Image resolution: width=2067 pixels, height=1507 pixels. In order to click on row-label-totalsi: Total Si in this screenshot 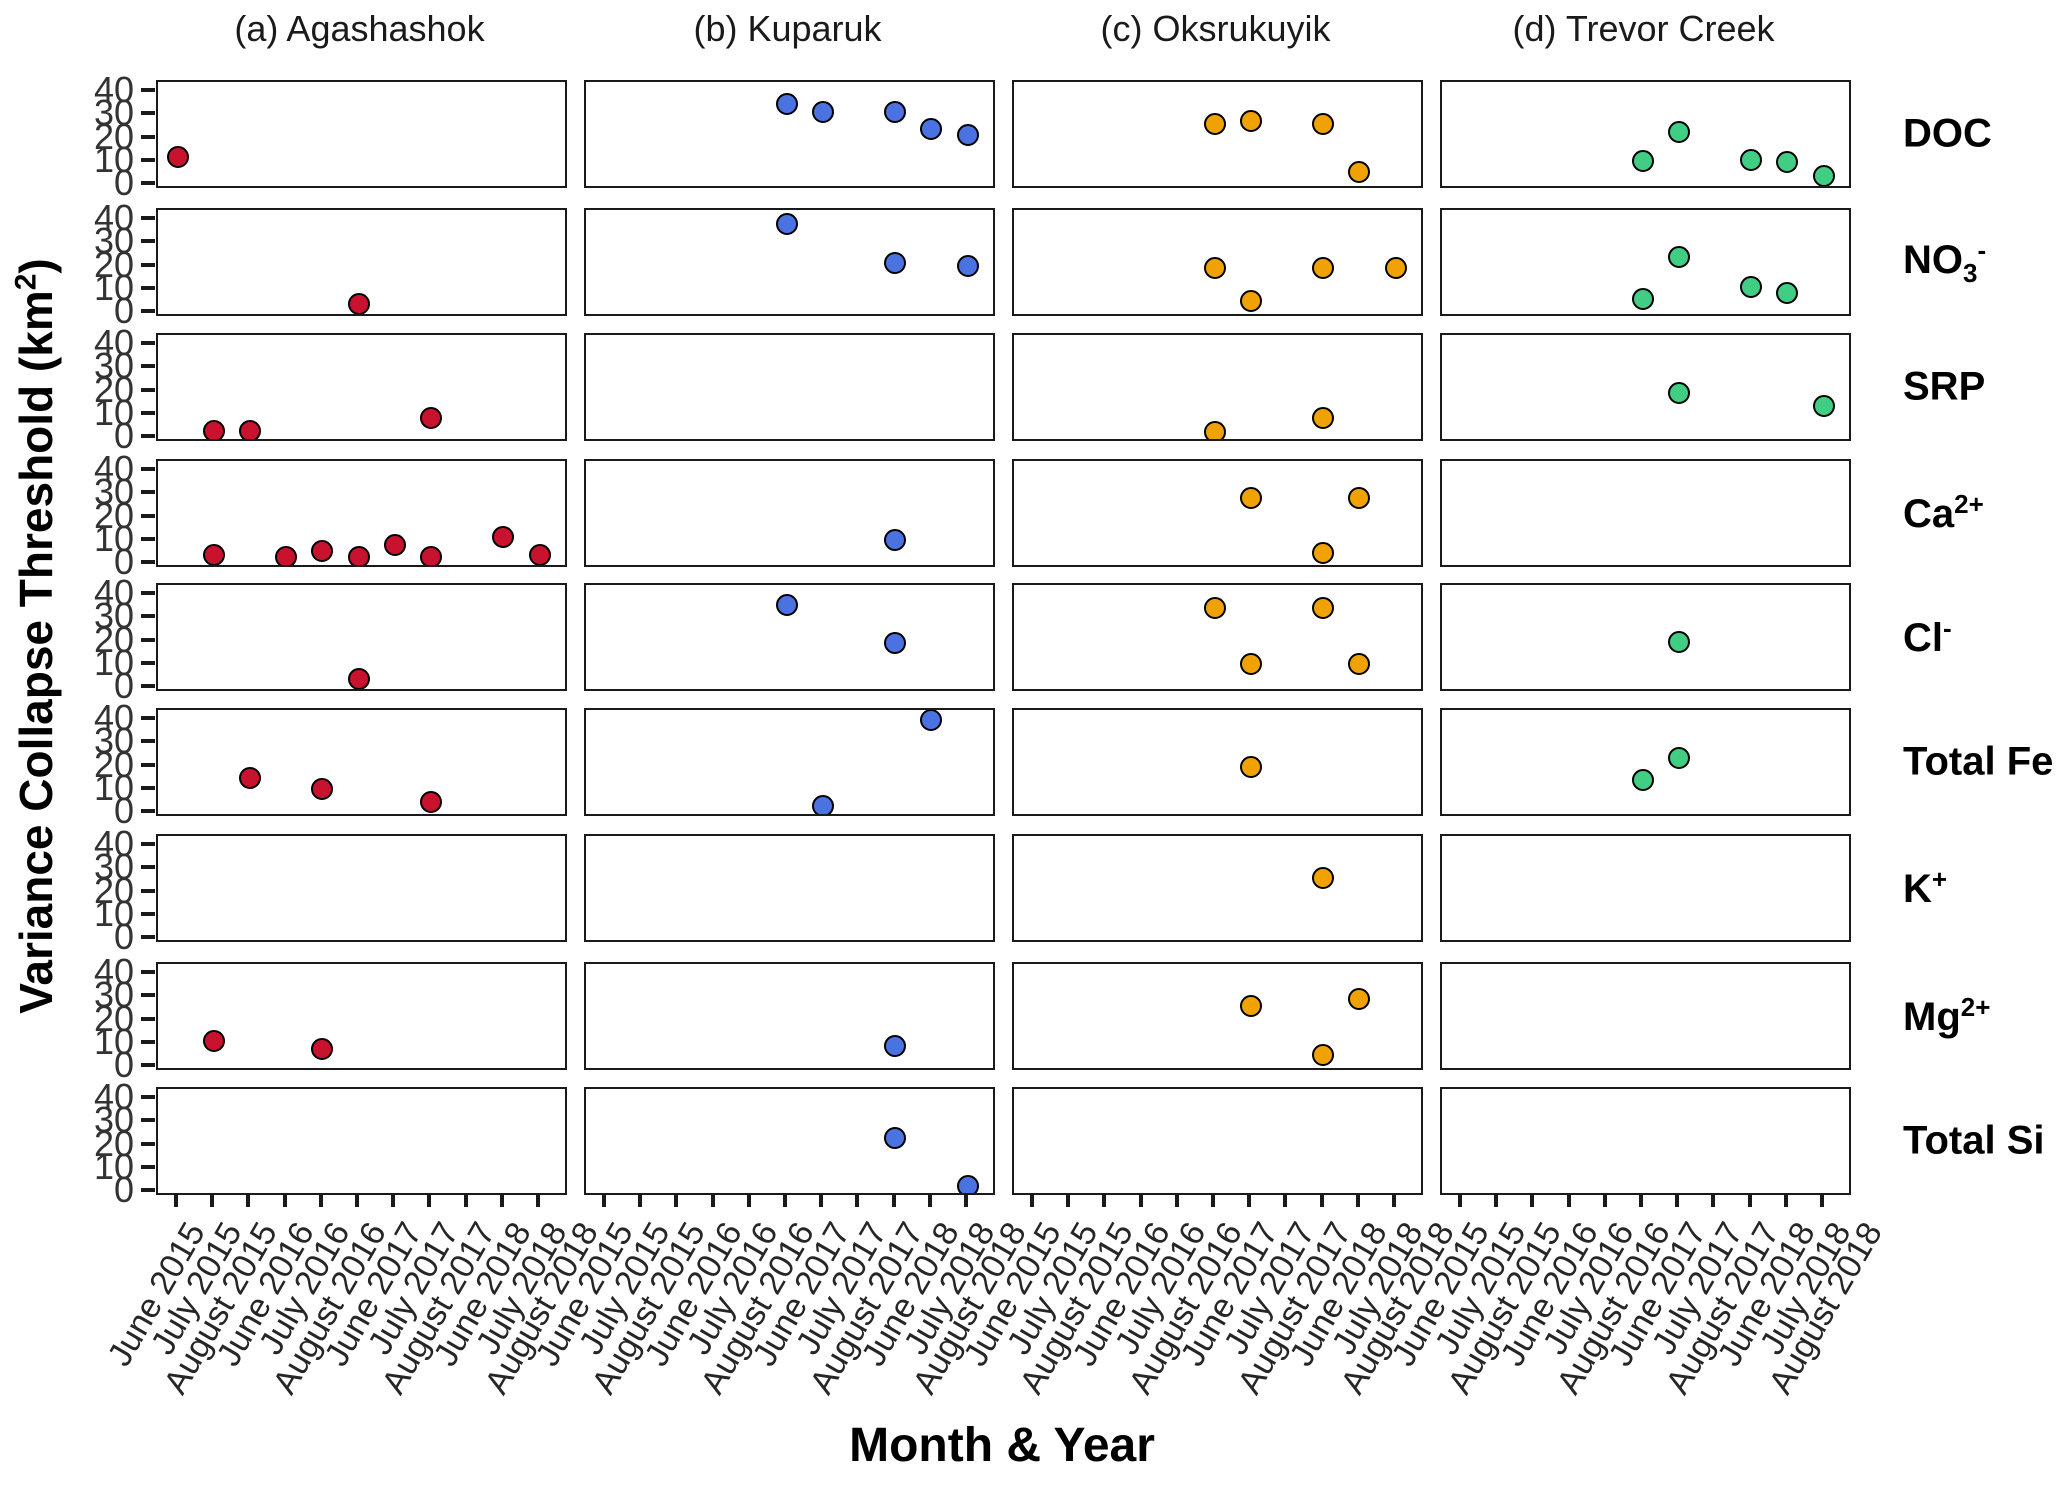, I will do `click(1973, 1141)`.